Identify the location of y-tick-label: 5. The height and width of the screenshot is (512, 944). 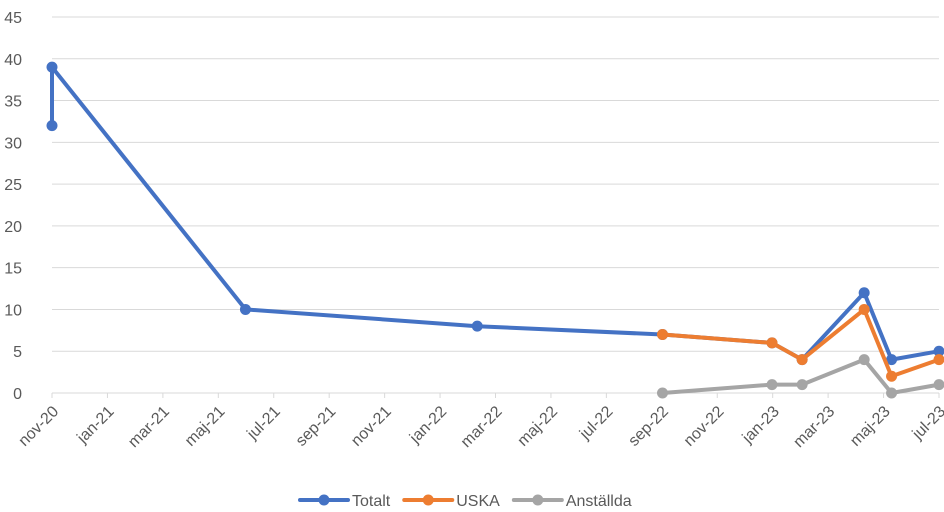
(17, 352).